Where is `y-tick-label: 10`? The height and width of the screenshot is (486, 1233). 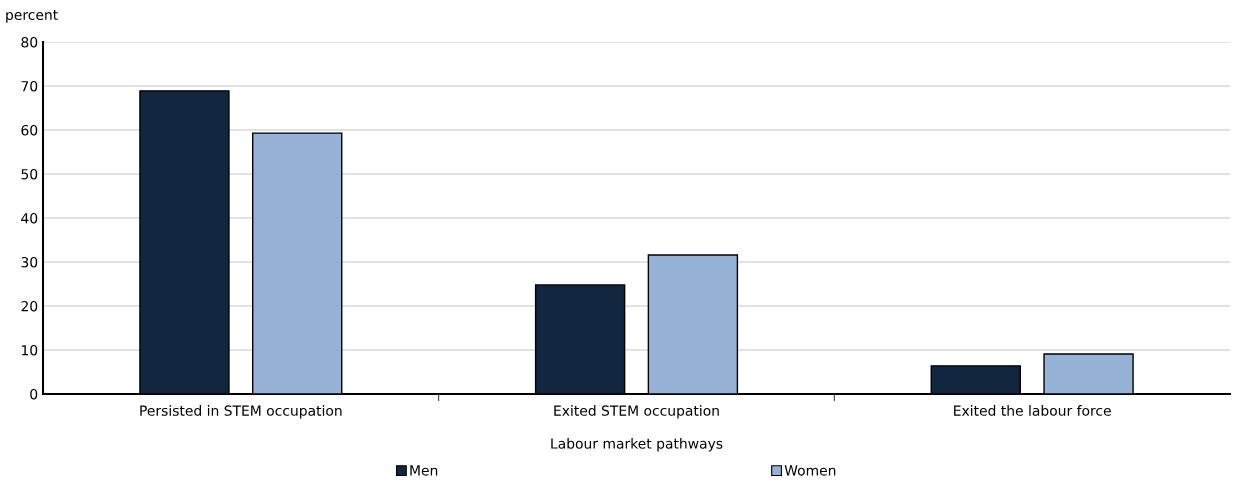 y-tick-label: 10 is located at coordinates (29, 350).